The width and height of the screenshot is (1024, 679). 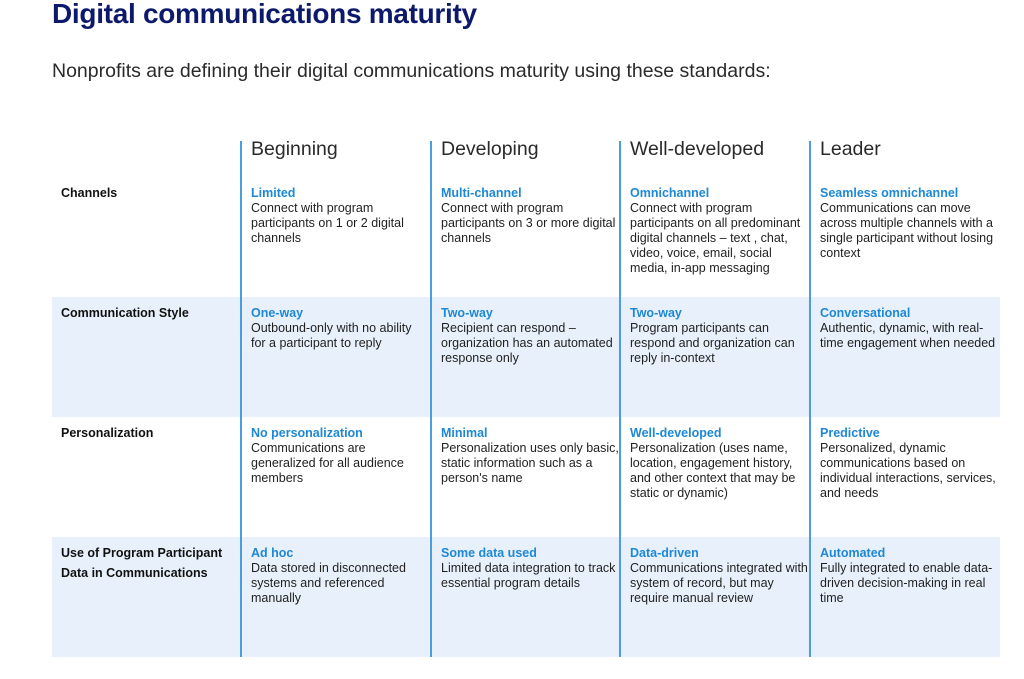 I want to click on cell-title: No personalization, so click(x=307, y=433).